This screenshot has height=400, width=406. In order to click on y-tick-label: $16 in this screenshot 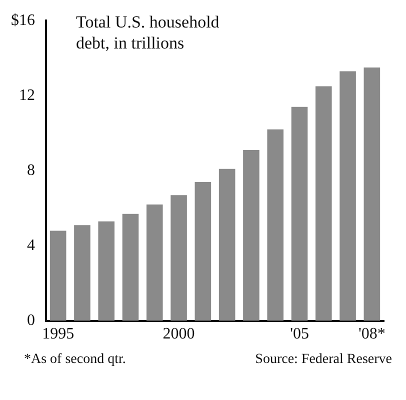, I will do `click(23, 20)`.